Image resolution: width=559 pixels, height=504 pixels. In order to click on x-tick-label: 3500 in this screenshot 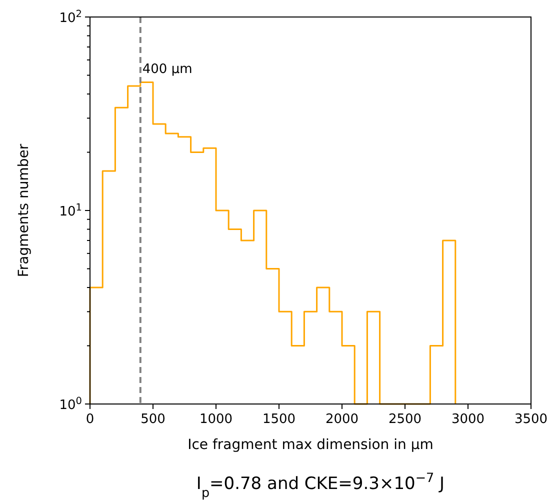, I will do `click(531, 419)`.